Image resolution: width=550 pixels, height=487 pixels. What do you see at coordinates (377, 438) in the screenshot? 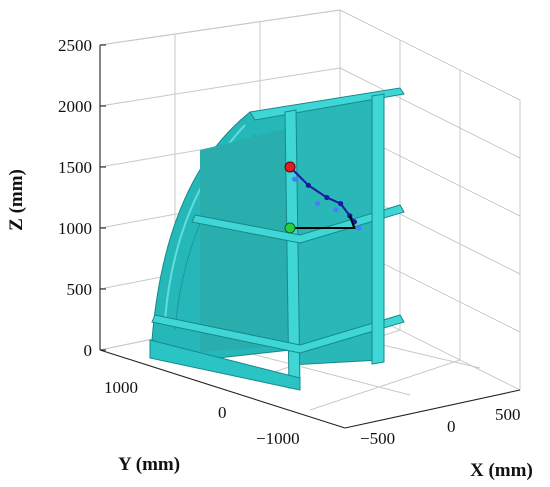
I see `x-tick-label: −500` at bounding box center [377, 438].